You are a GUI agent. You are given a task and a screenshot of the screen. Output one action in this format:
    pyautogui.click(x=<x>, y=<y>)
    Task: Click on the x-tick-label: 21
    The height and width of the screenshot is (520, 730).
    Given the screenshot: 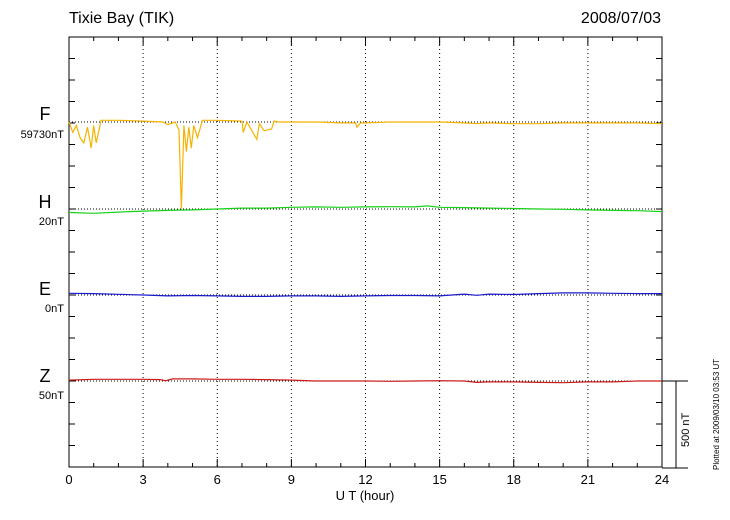 What is the action you would take?
    pyautogui.click(x=588, y=479)
    